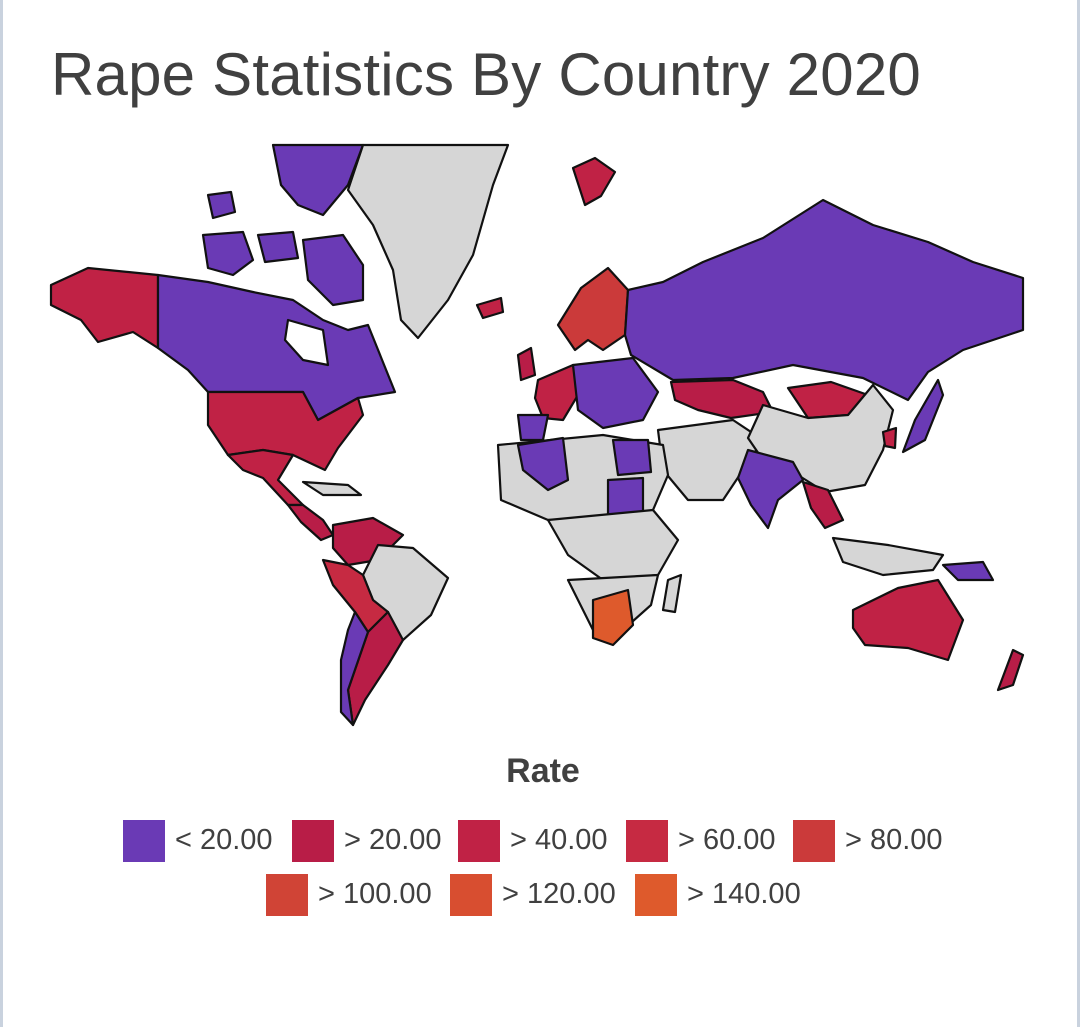  What do you see at coordinates (486, 74) in the screenshot?
I see `map-title: Rape Statistics By Country 2020` at bounding box center [486, 74].